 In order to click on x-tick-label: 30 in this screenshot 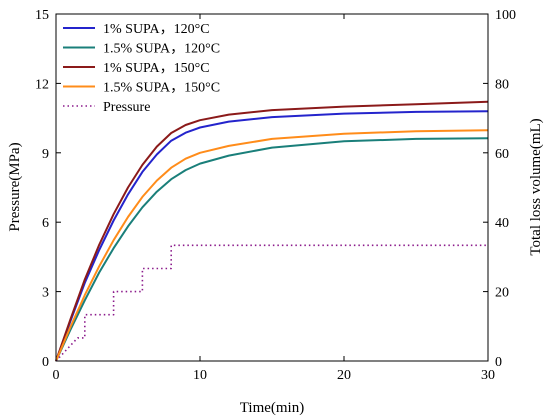, I will do `click(488, 375)`.